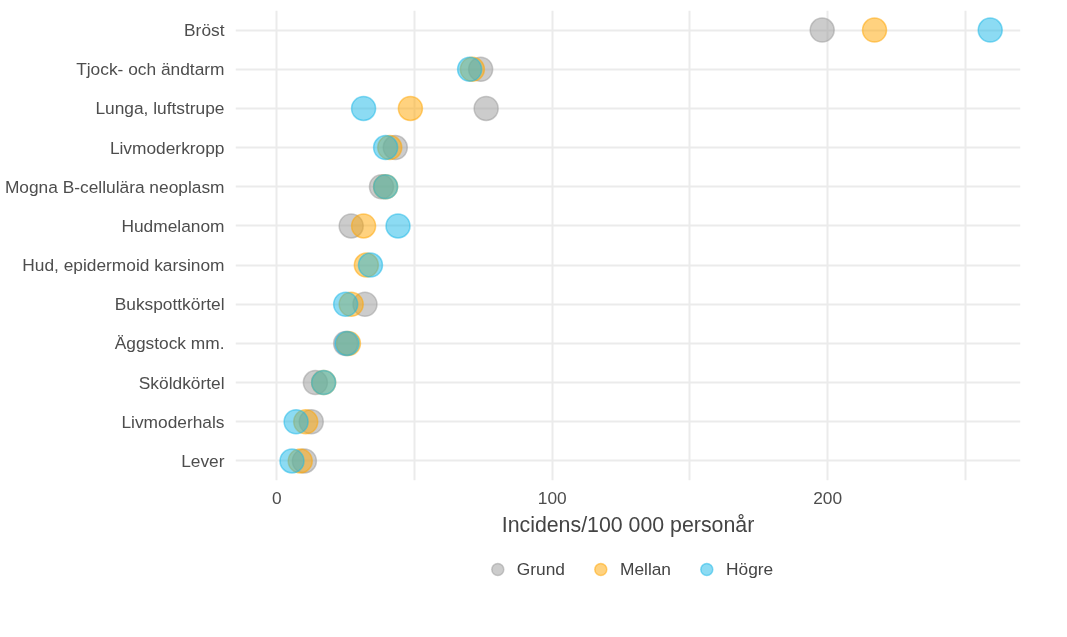 The width and height of the screenshot is (1067, 637). What do you see at coordinates (203, 460) in the screenshot?
I see `y-tick-label: Lever` at bounding box center [203, 460].